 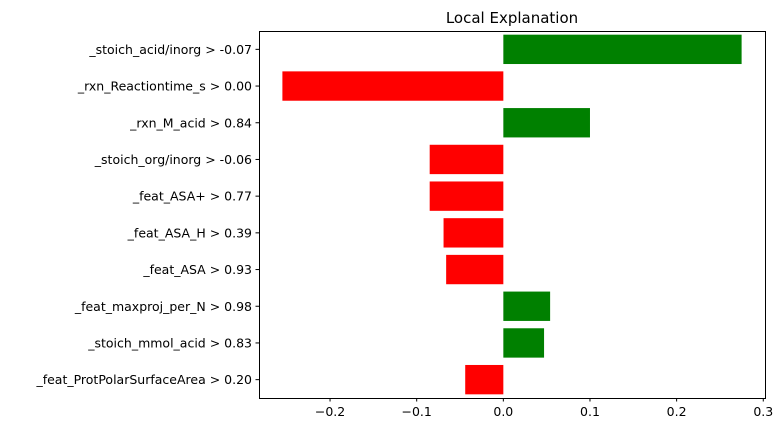 I want to click on y-tick-label: _feat_ASA > 0.93, so click(x=197, y=269).